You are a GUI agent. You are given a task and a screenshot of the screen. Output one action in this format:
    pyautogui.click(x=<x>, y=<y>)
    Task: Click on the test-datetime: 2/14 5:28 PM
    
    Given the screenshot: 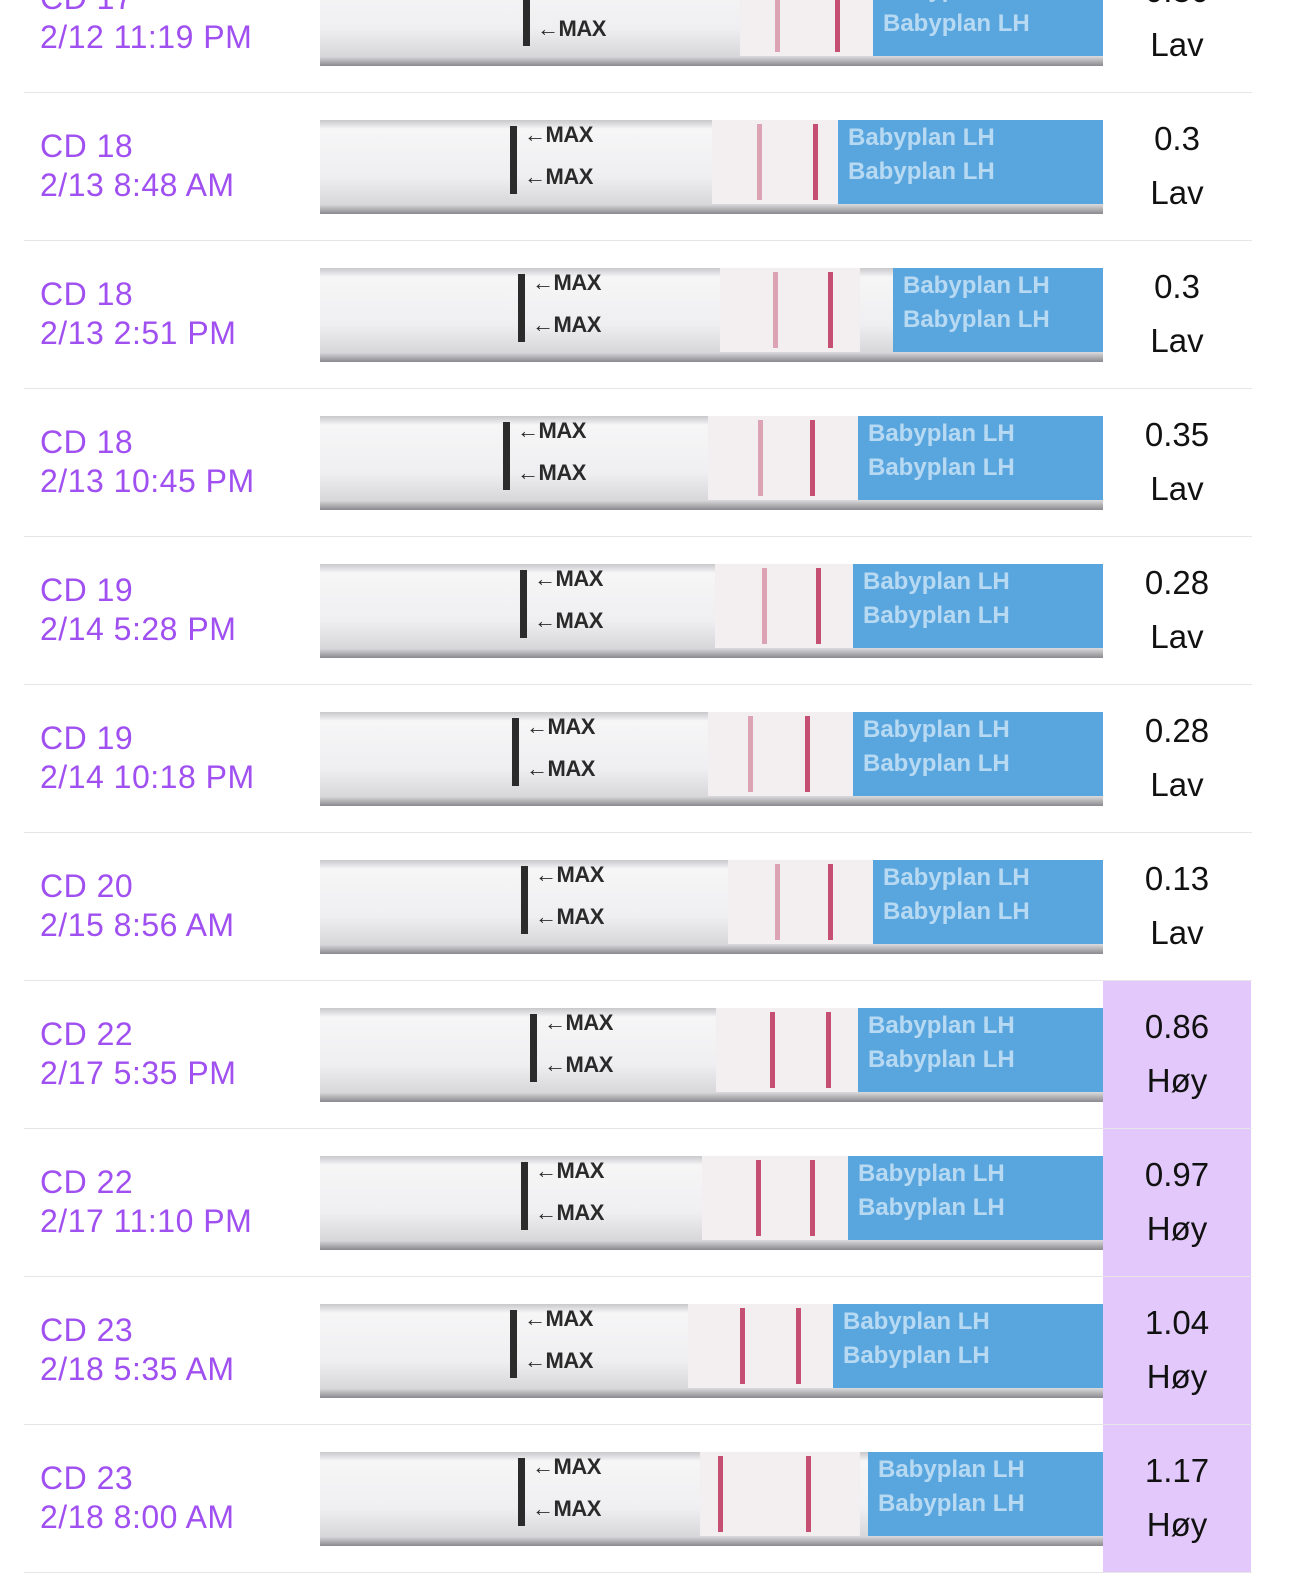 What is the action you would take?
    pyautogui.click(x=138, y=629)
    